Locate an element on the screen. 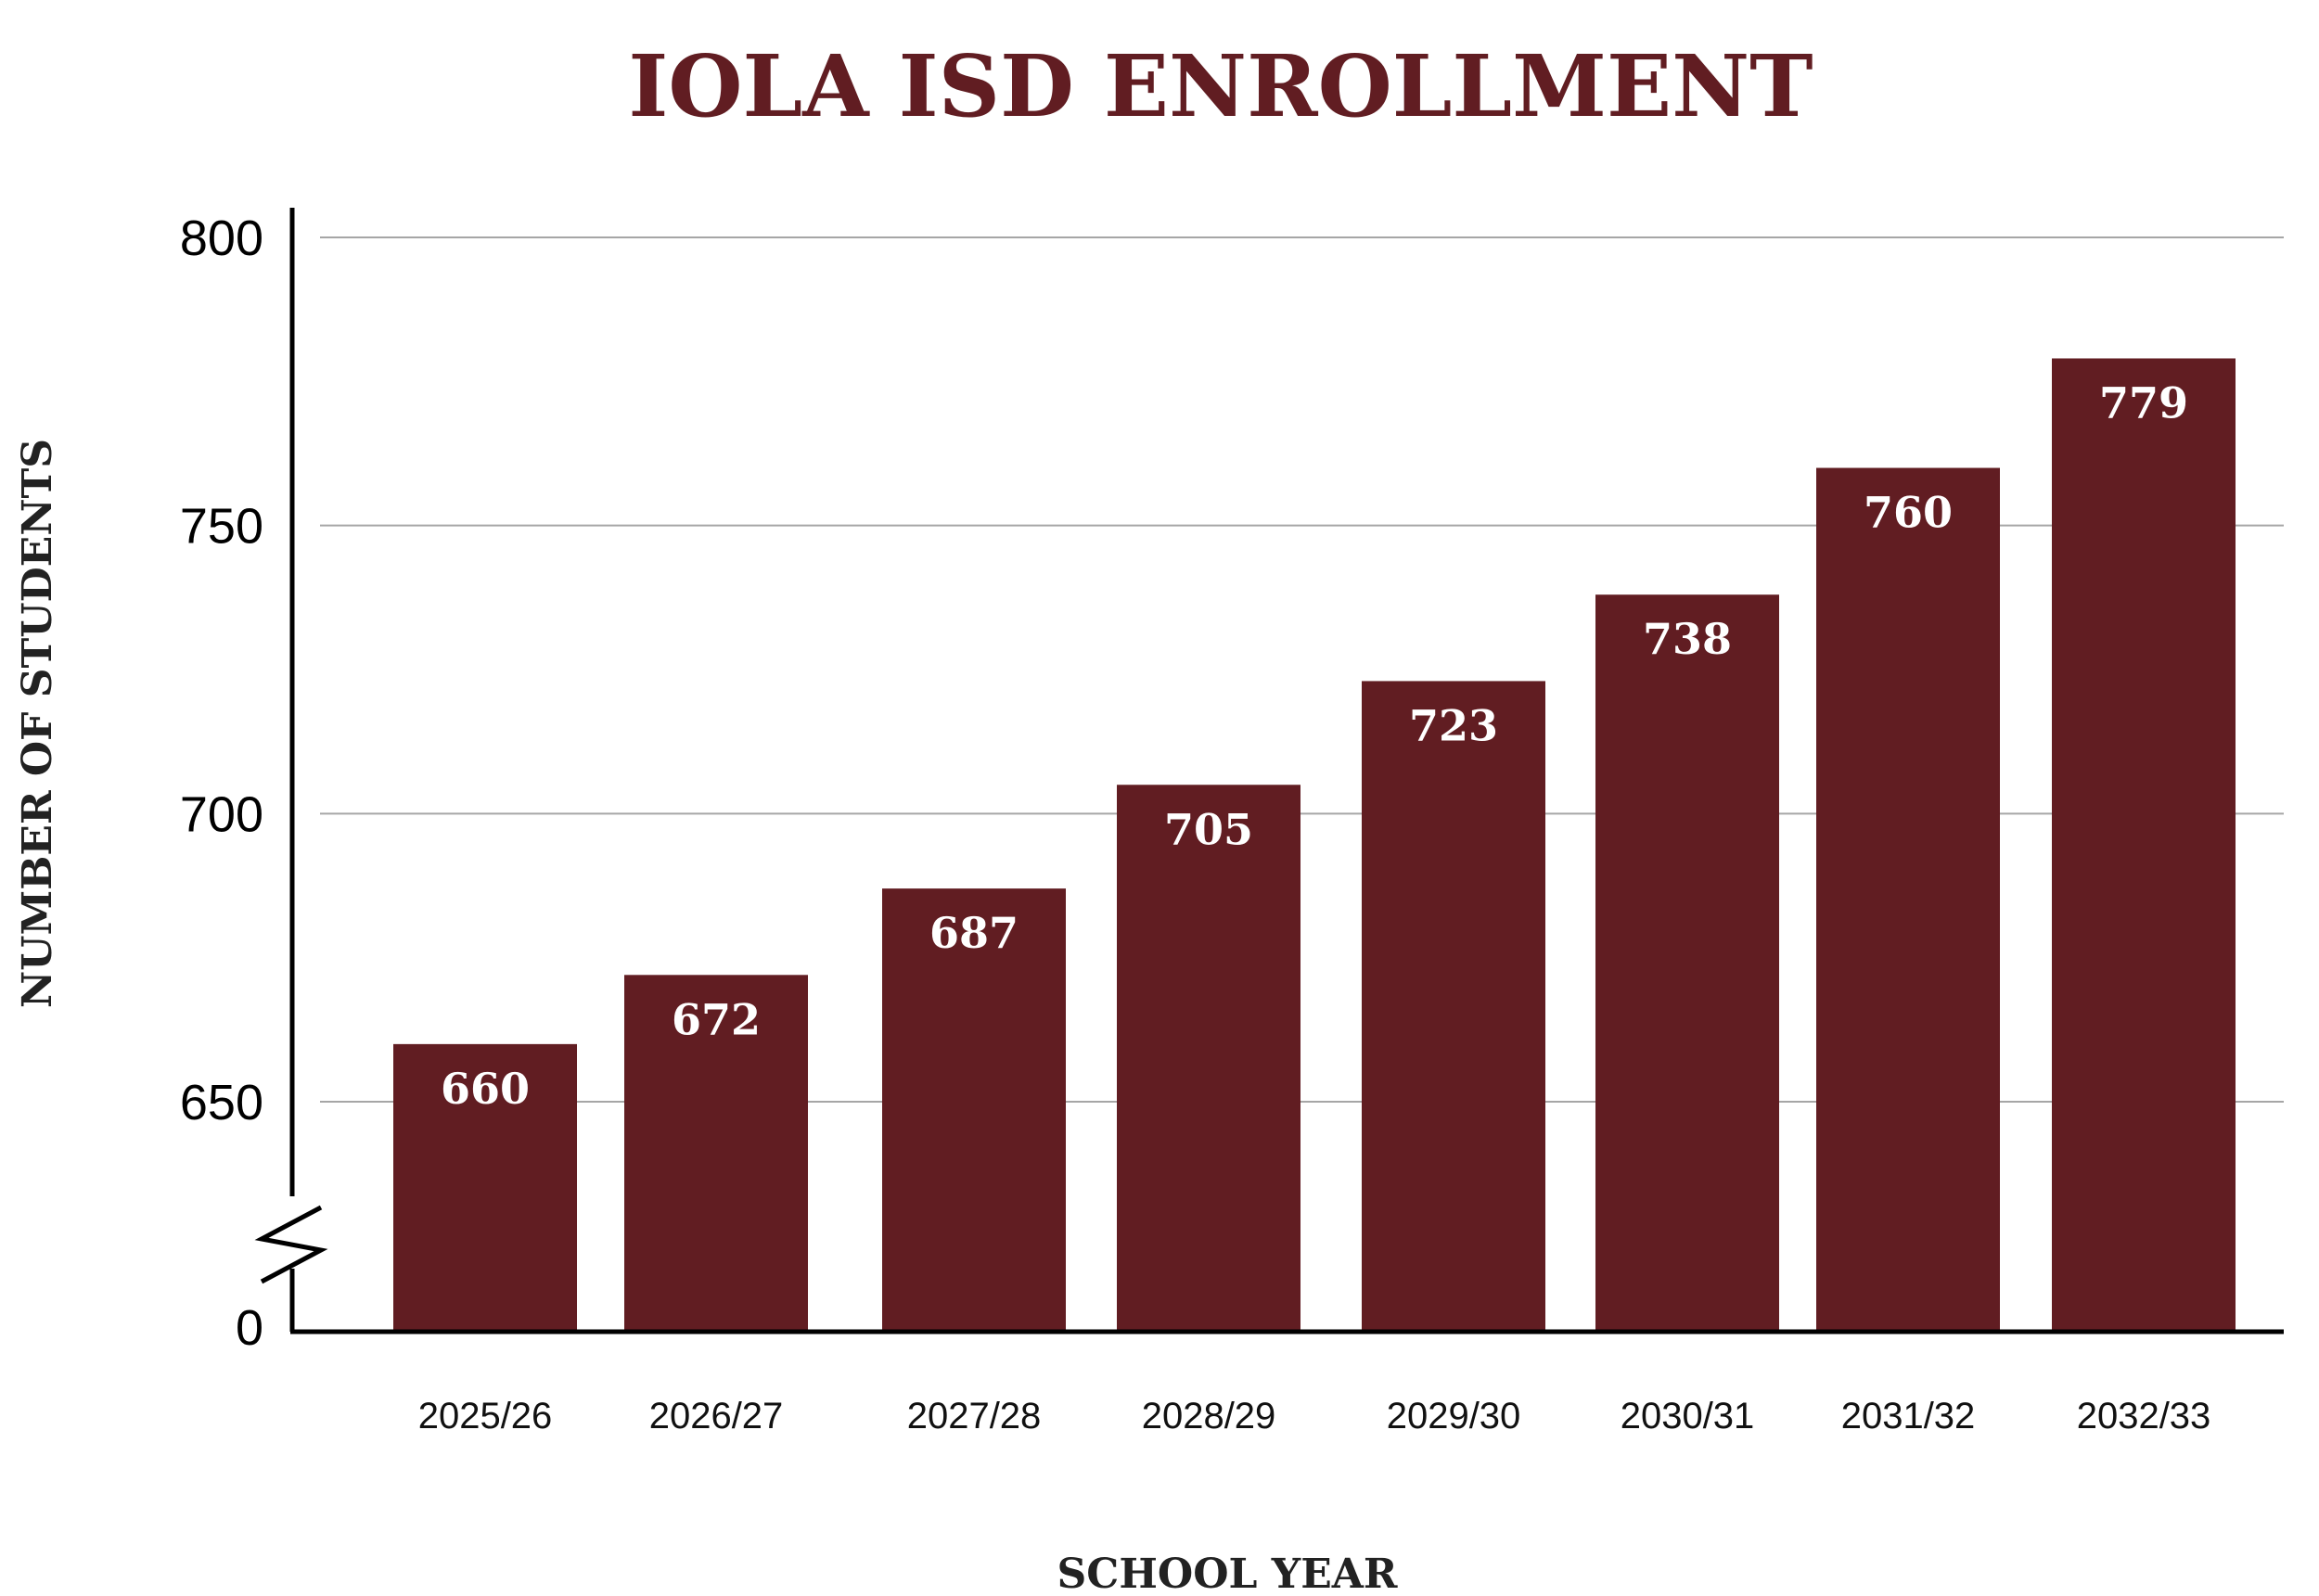 Image resolution: width=2319 pixels, height=1596 pixels. x-tick-label: 2029/30 is located at coordinates (1454, 1416).